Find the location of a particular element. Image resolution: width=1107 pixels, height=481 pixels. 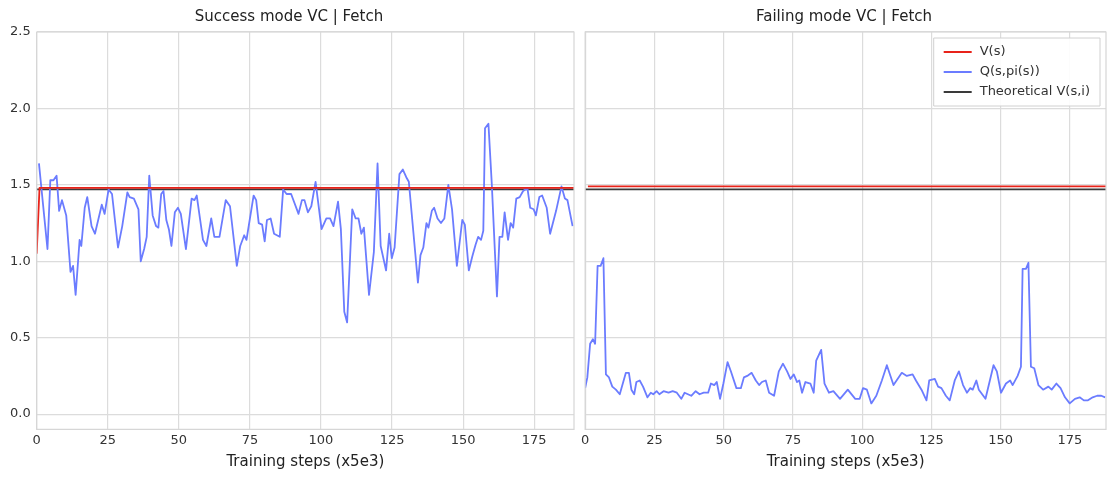

legend-label: Q(s,pi(s)) is located at coordinates (1009, 71).